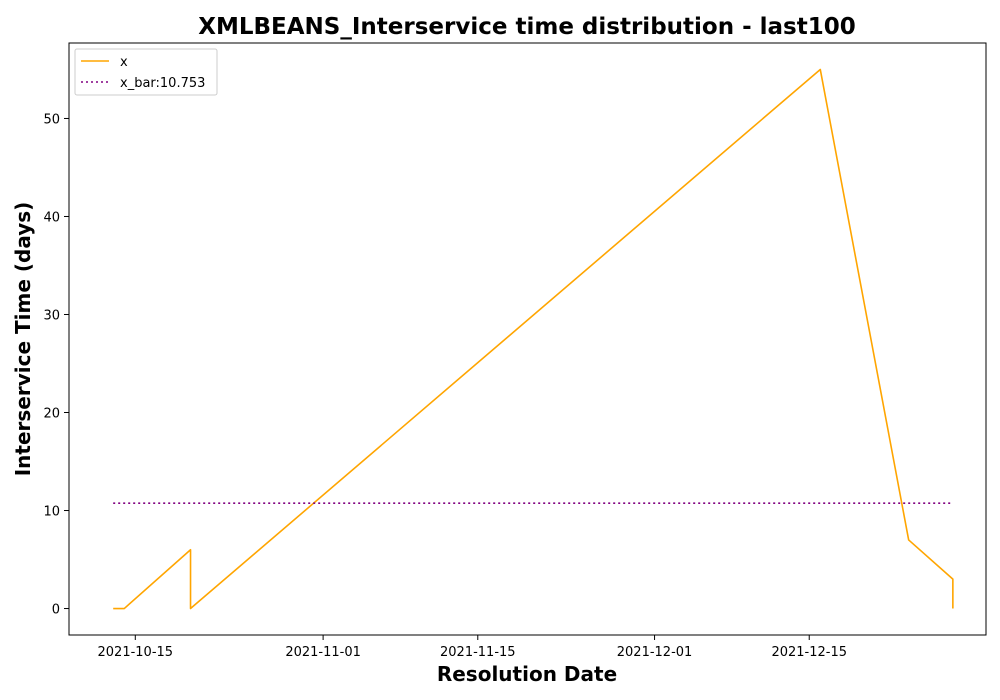 Image resolution: width=1000 pixels, height=700 pixels. I want to click on y-axis-ticks: 0 10 20 30 40 50, so click(56, 365).